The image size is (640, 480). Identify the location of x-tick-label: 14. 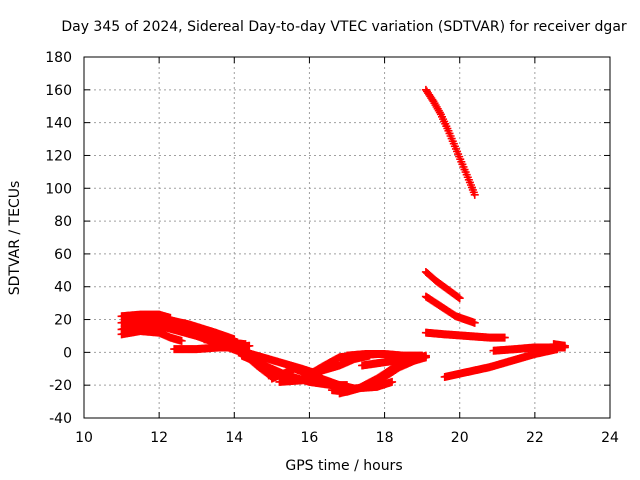
(234, 438).